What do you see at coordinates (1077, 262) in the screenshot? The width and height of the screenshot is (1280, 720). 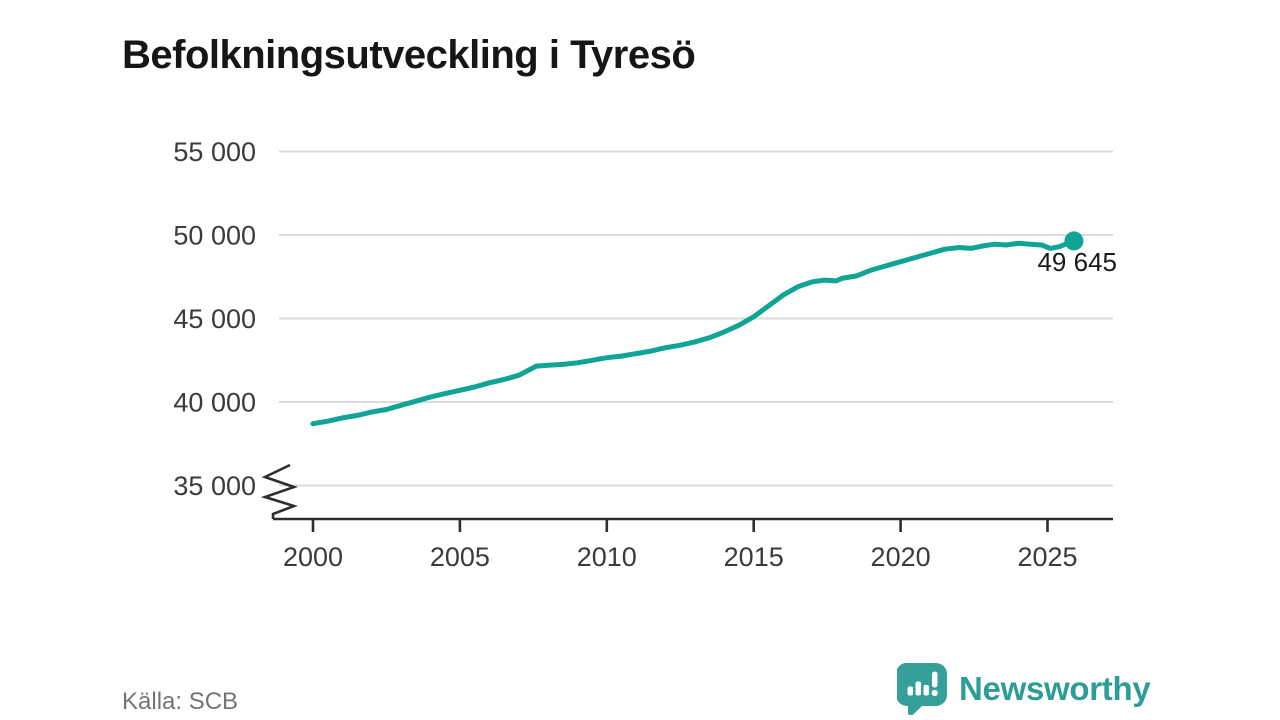 I see `latest-value-label: 49 645` at bounding box center [1077, 262].